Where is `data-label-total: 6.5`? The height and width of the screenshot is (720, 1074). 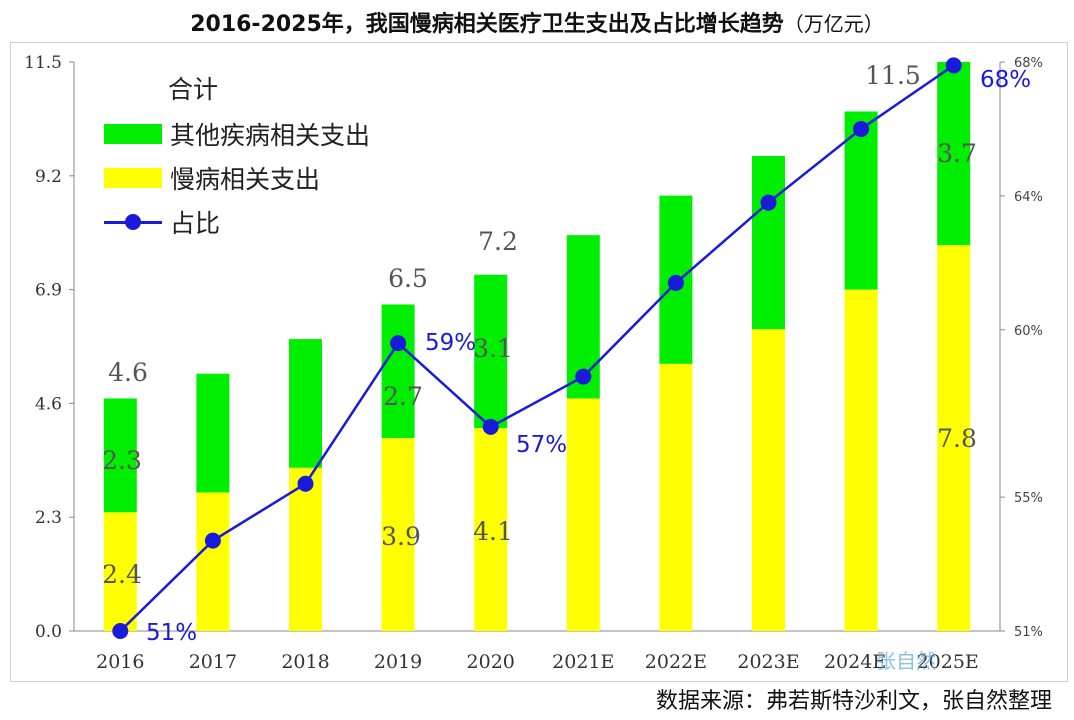
data-label-total: 6.5 is located at coordinates (408, 278).